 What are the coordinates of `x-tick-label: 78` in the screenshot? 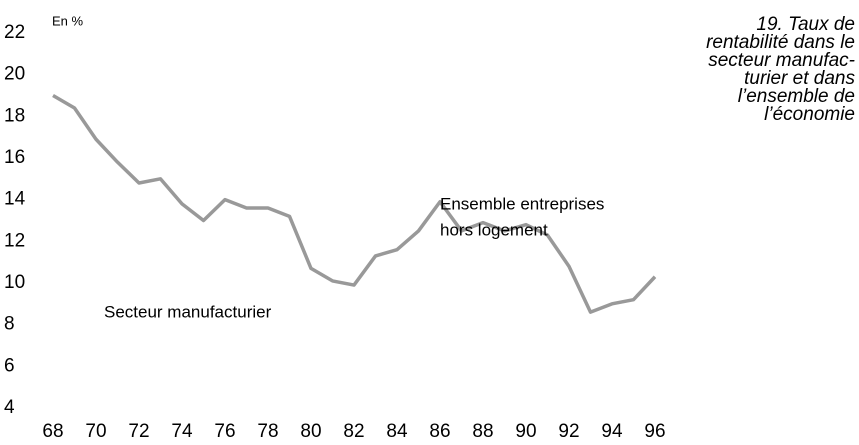 It's located at (267, 431).